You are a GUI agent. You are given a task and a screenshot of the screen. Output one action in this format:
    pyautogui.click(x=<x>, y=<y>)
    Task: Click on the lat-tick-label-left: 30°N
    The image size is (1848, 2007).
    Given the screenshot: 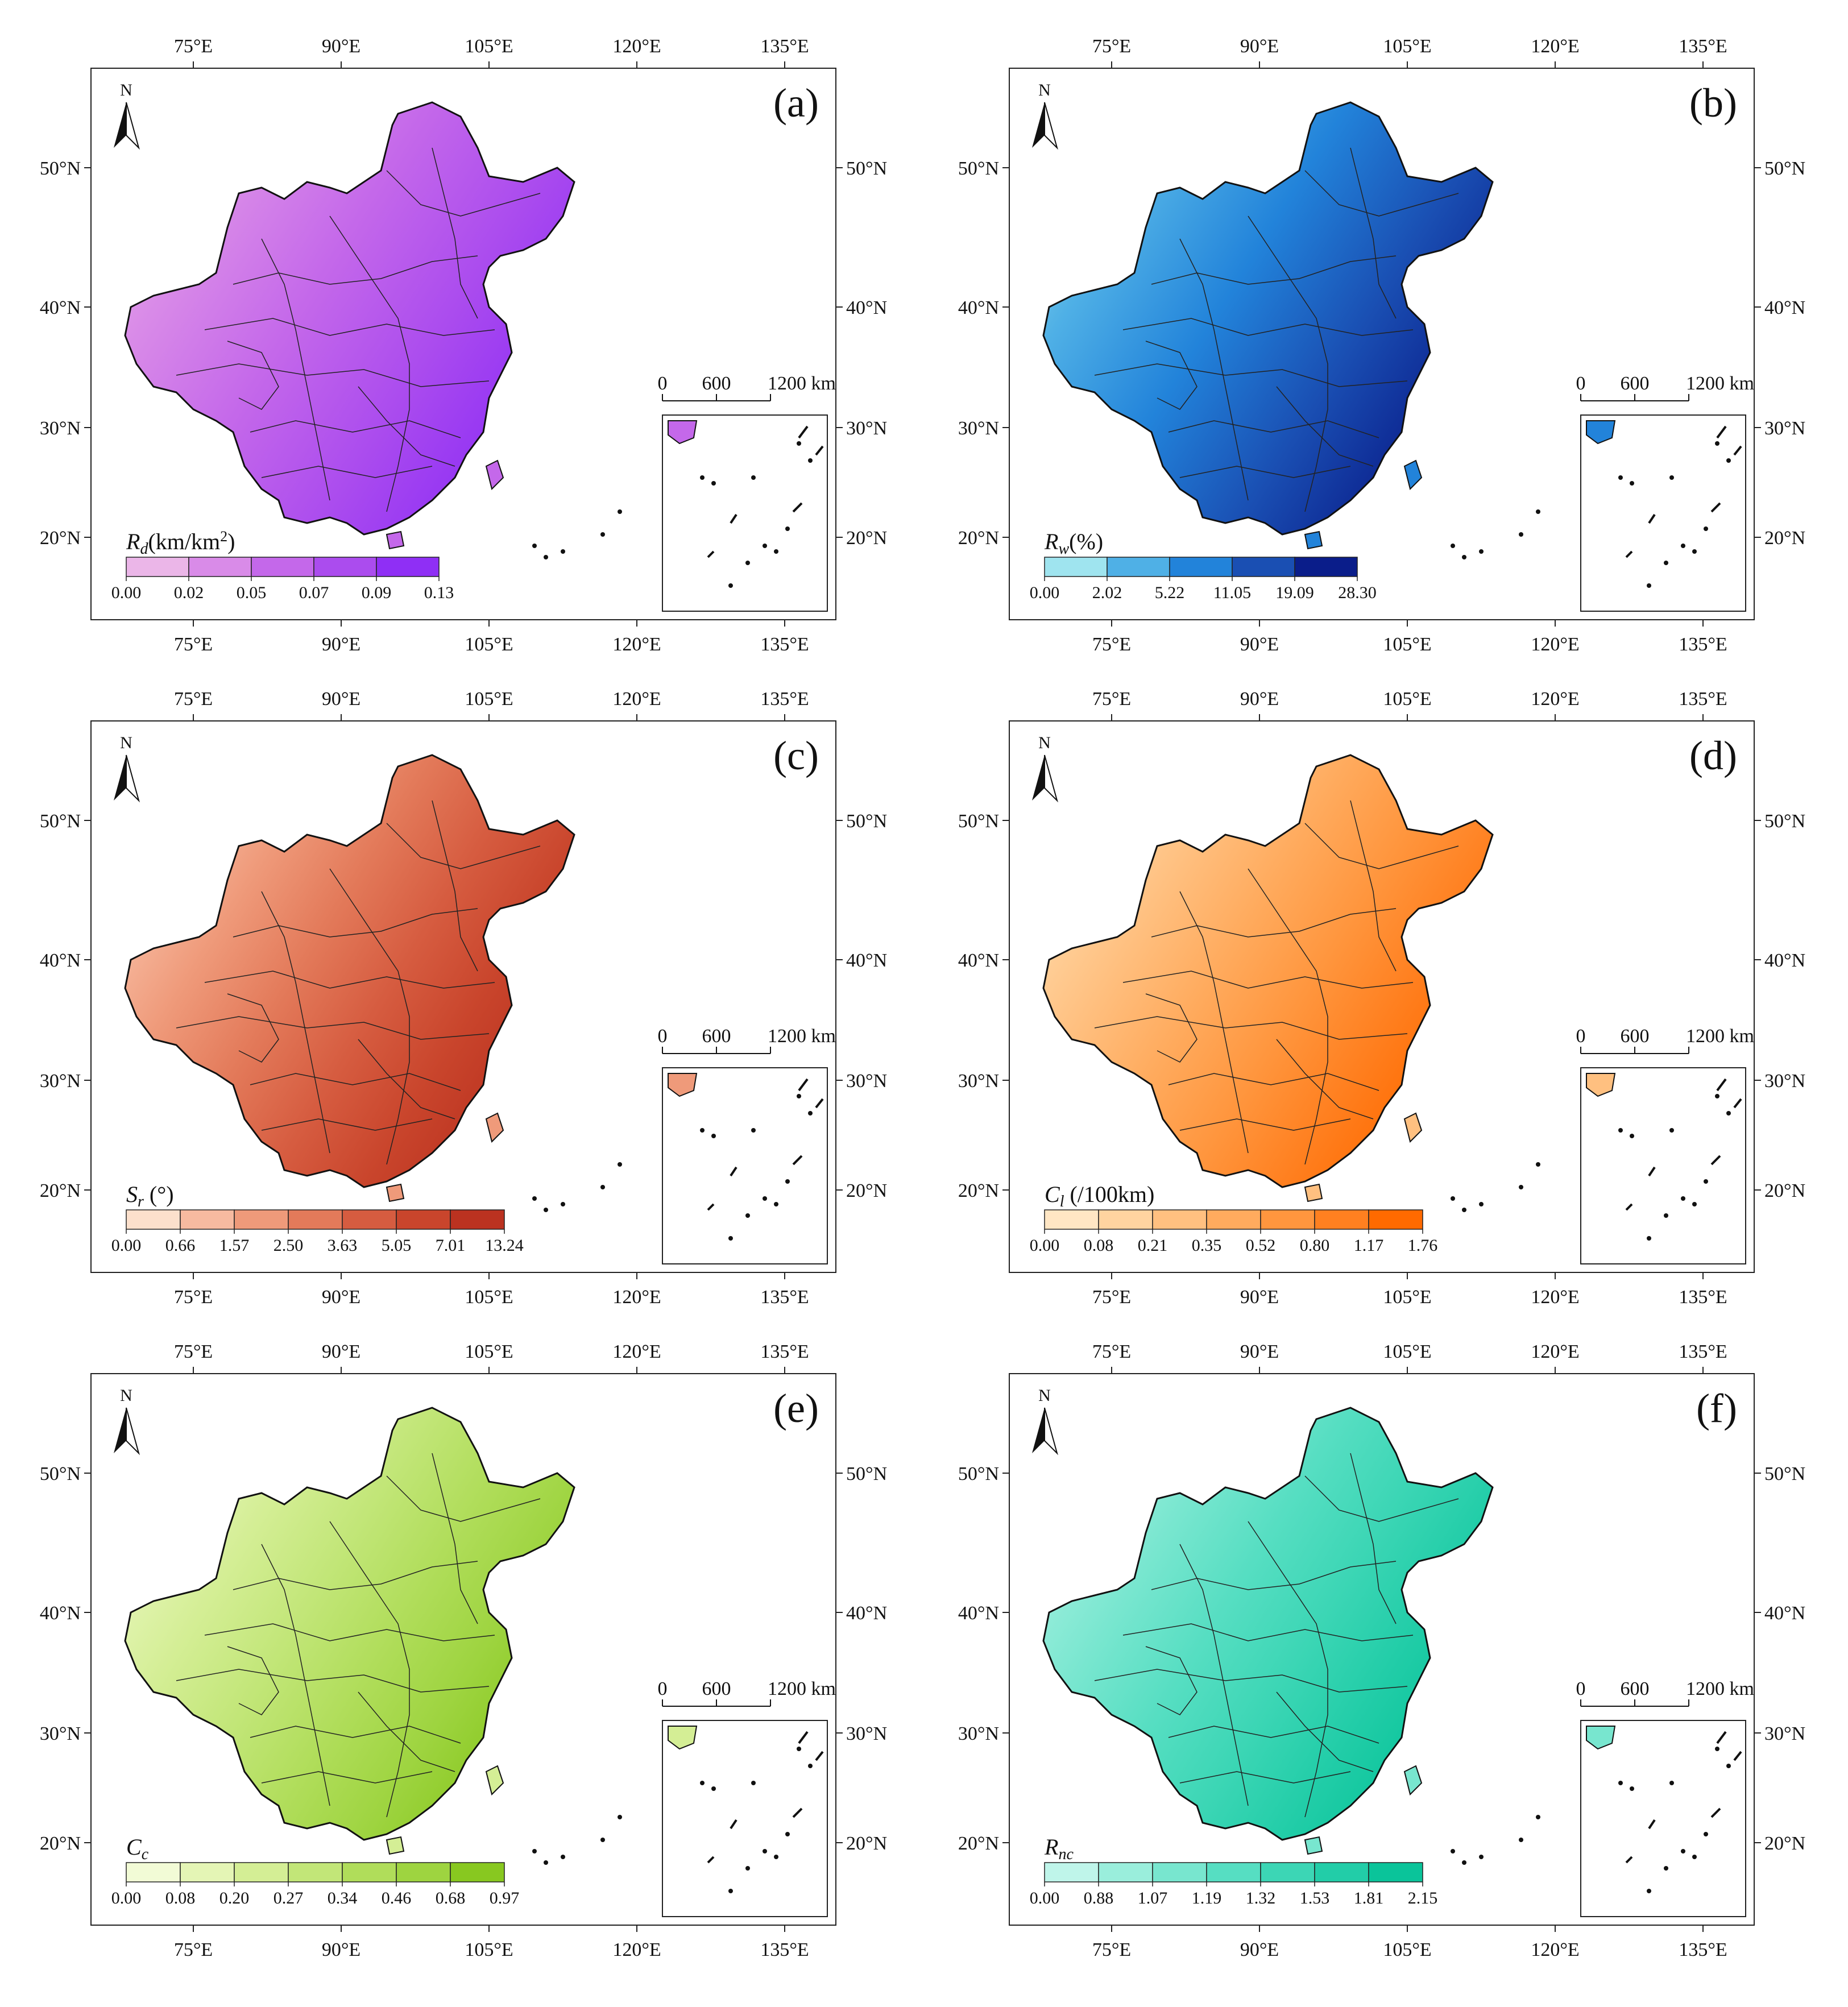 What is the action you would take?
    pyautogui.click(x=60, y=428)
    